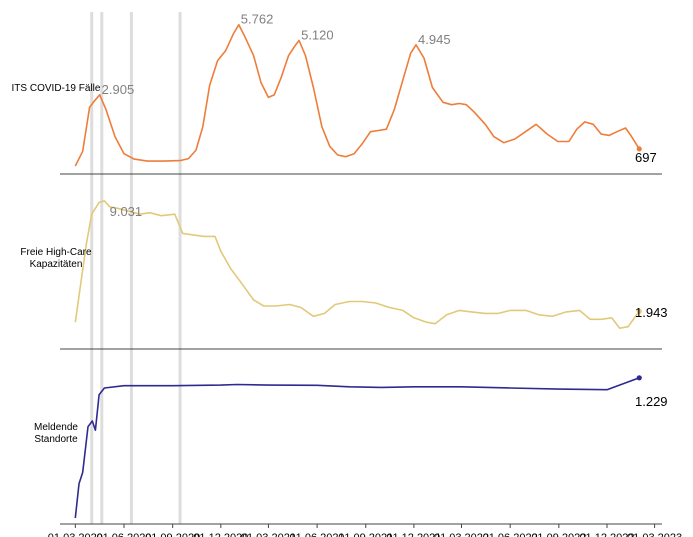 This screenshot has height=537, width=693. Describe the element at coordinates (56, 433) in the screenshot. I see `panel-label-reporting-sites: Meldende Standorte` at that location.